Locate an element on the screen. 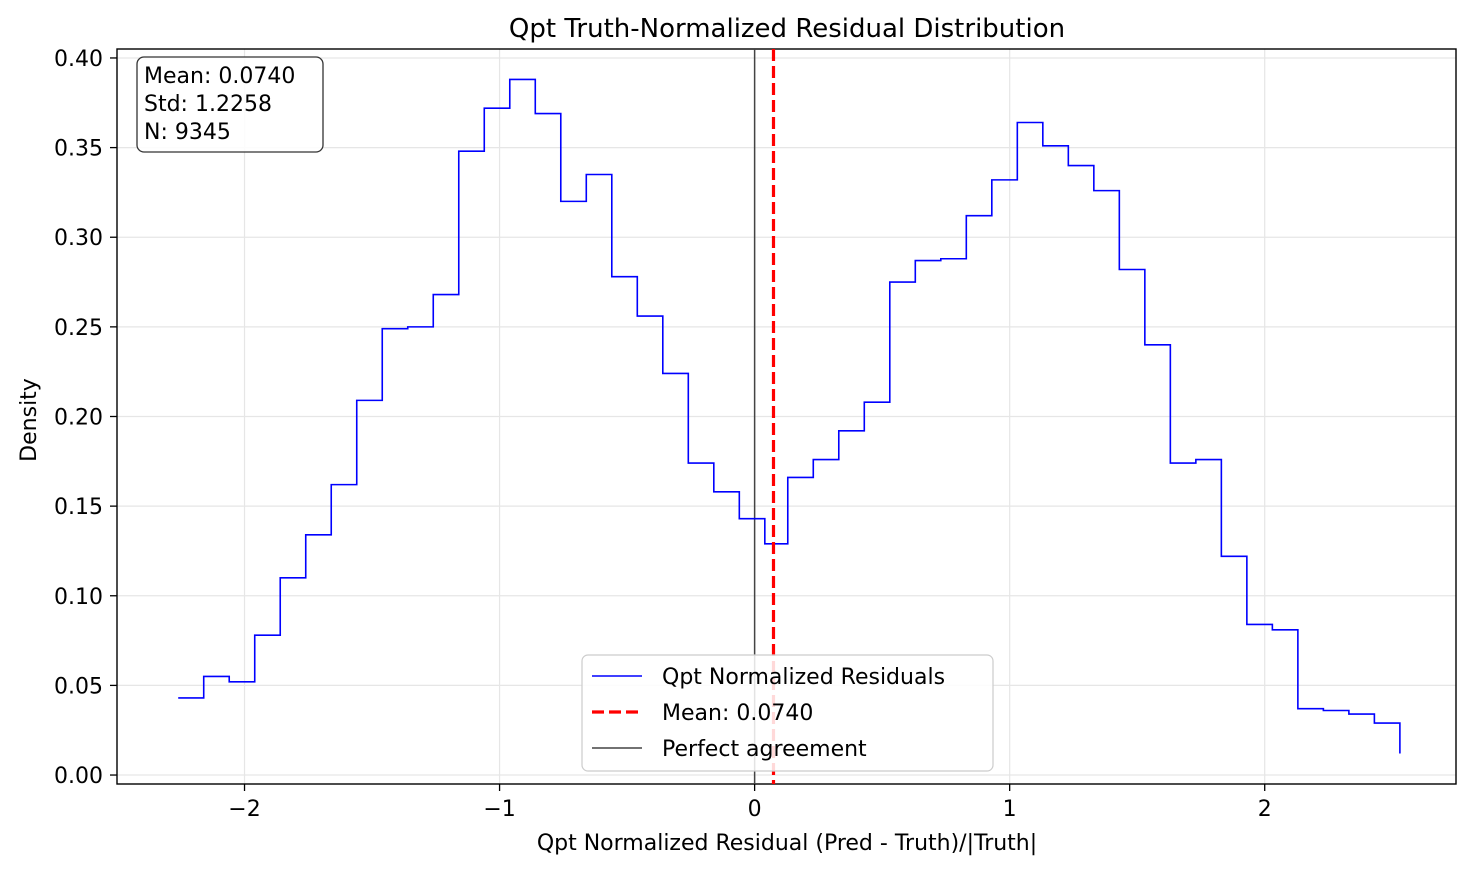  x-tick-label: 2 is located at coordinates (1265, 809).